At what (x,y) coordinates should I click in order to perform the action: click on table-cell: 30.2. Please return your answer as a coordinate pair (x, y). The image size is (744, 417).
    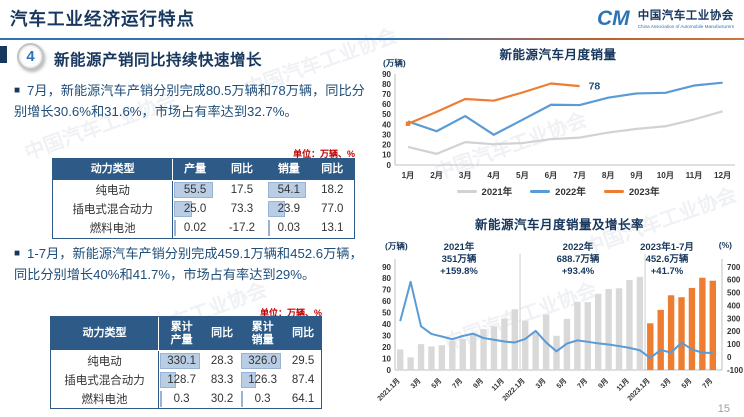
    Looking at the image, I should click on (222, 399).